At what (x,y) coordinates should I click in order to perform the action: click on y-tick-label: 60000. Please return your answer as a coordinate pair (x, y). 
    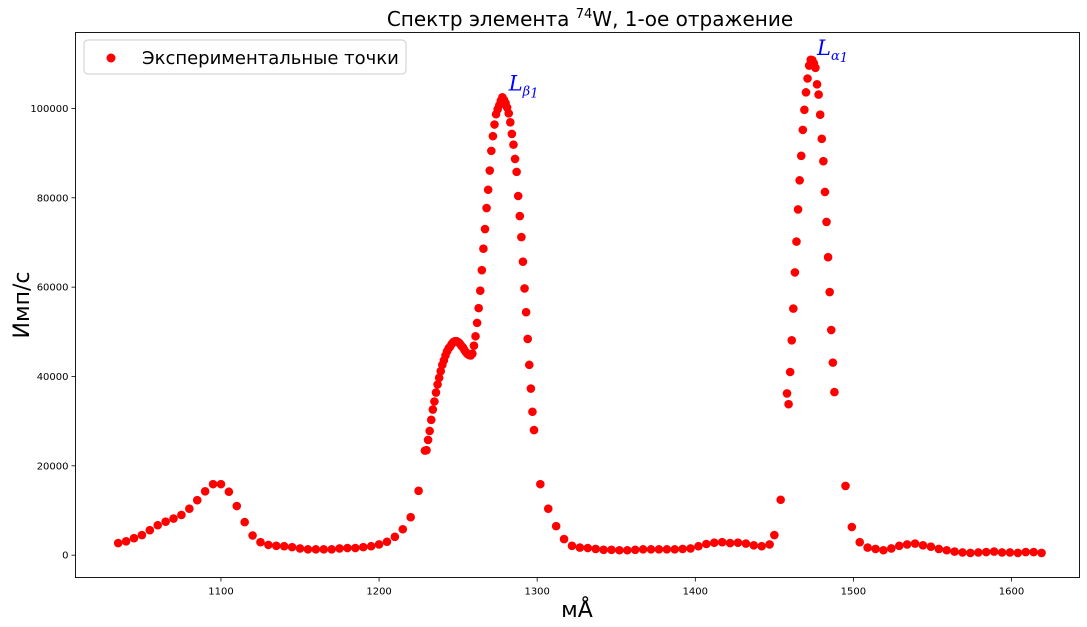
    Looking at the image, I should click on (53, 288).